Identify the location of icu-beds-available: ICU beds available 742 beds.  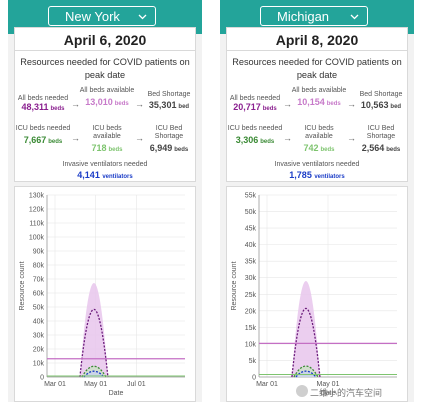
(319, 139).